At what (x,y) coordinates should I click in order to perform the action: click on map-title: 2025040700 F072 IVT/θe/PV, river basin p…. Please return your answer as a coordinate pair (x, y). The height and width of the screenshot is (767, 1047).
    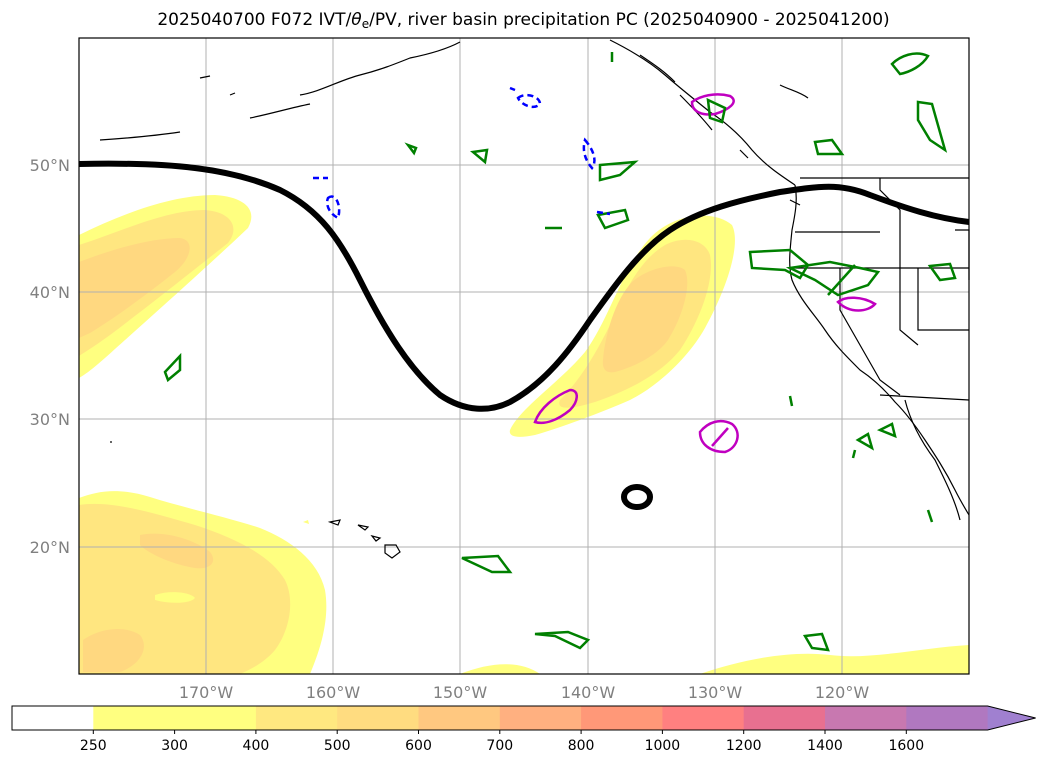
    Looking at the image, I should click on (523, 20).